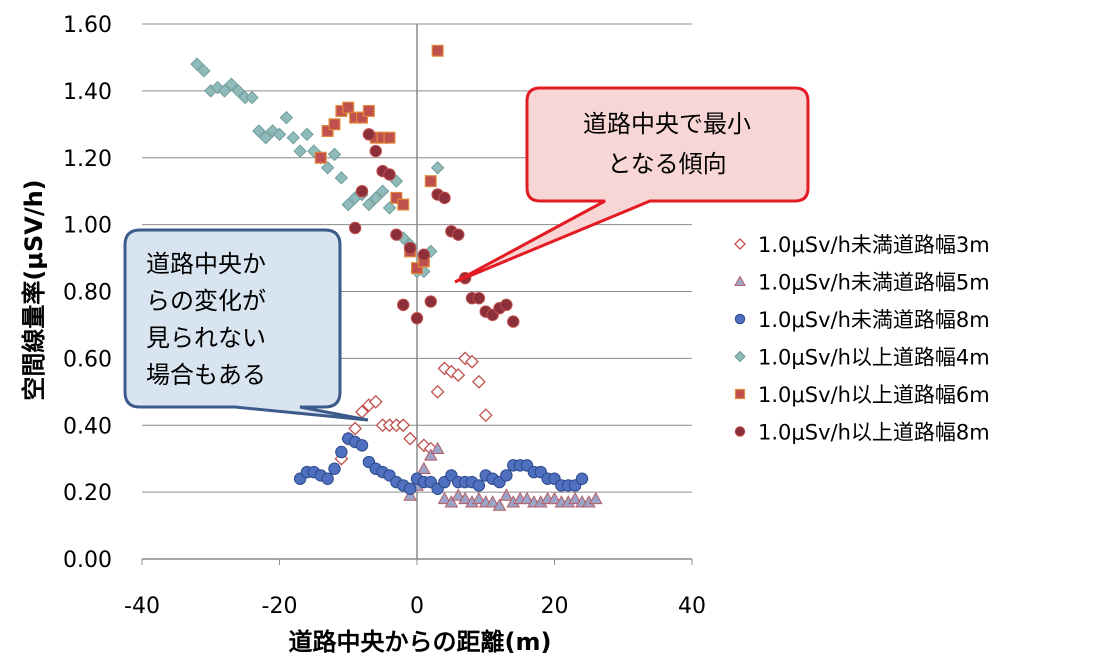 This screenshot has width=1103, height=666. What do you see at coordinates (206, 301) in the screenshot?
I see `callout-blue-line-2: らの変化が` at bounding box center [206, 301].